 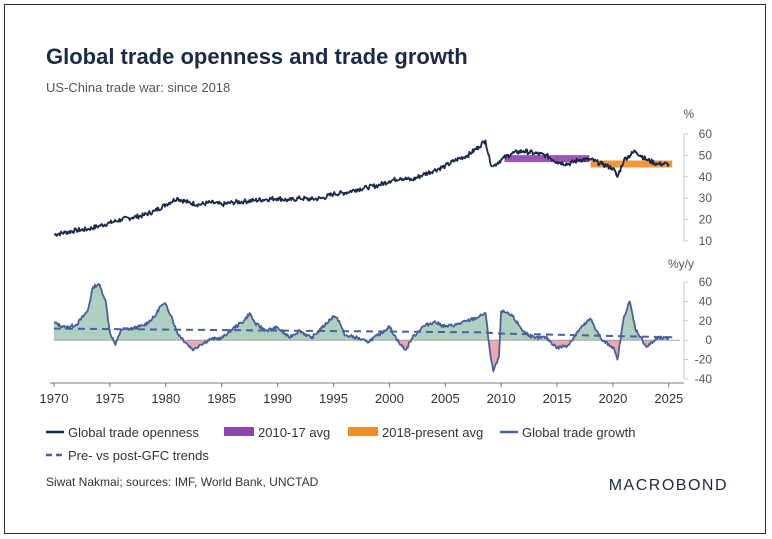 What do you see at coordinates (668, 485) in the screenshot?
I see `macrobond-logo: MACROBOND` at bounding box center [668, 485].